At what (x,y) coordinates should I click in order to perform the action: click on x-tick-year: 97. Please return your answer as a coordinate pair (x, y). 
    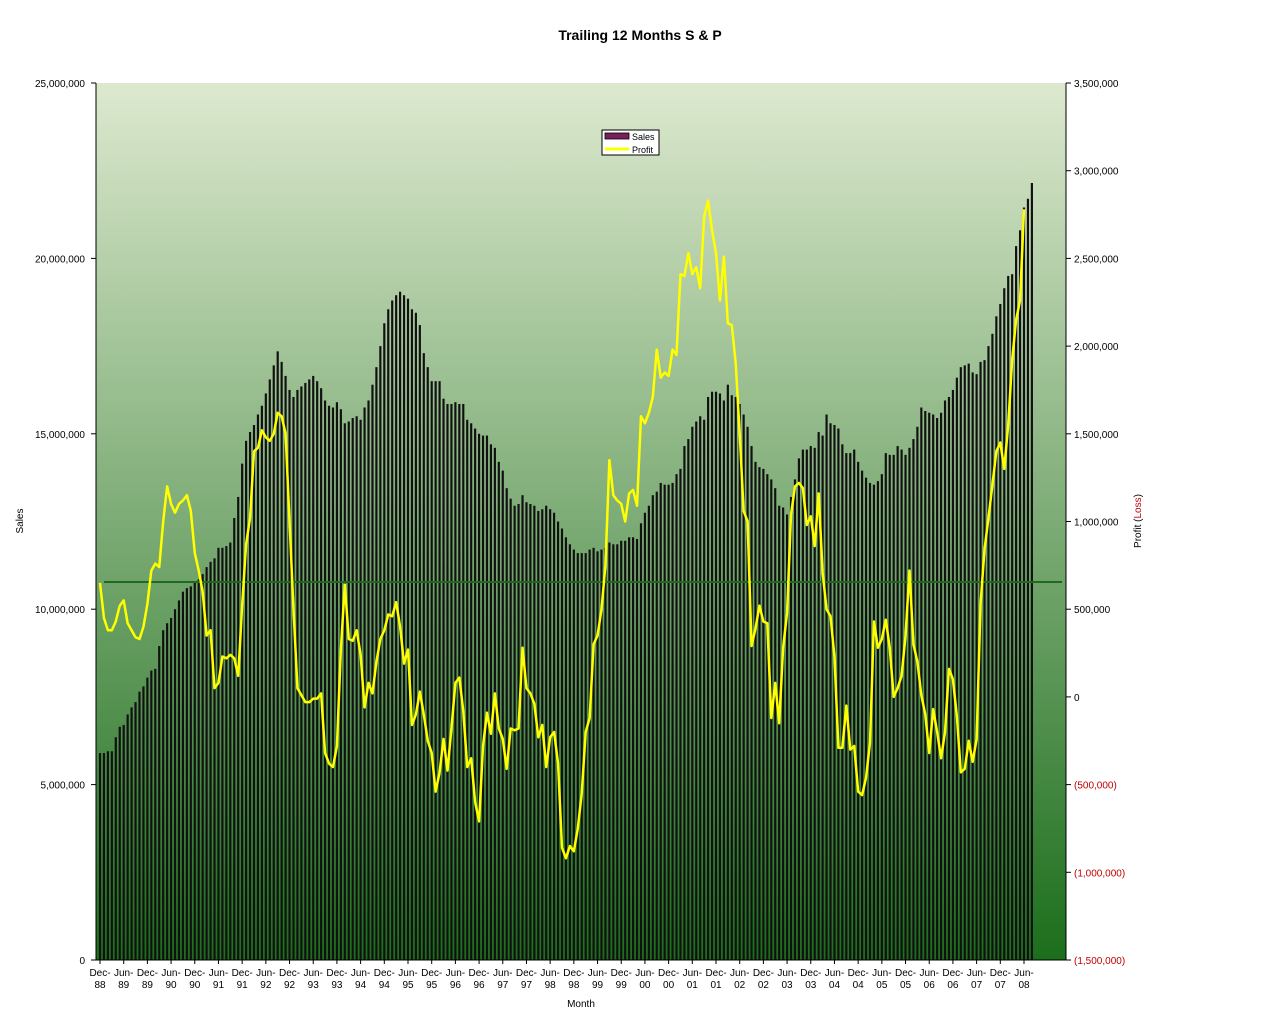
    Looking at the image, I should click on (503, 985).